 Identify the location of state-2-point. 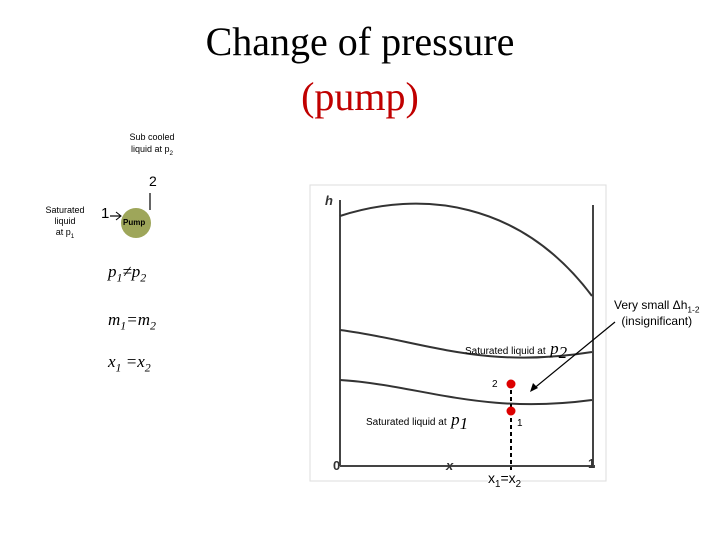
(511, 384).